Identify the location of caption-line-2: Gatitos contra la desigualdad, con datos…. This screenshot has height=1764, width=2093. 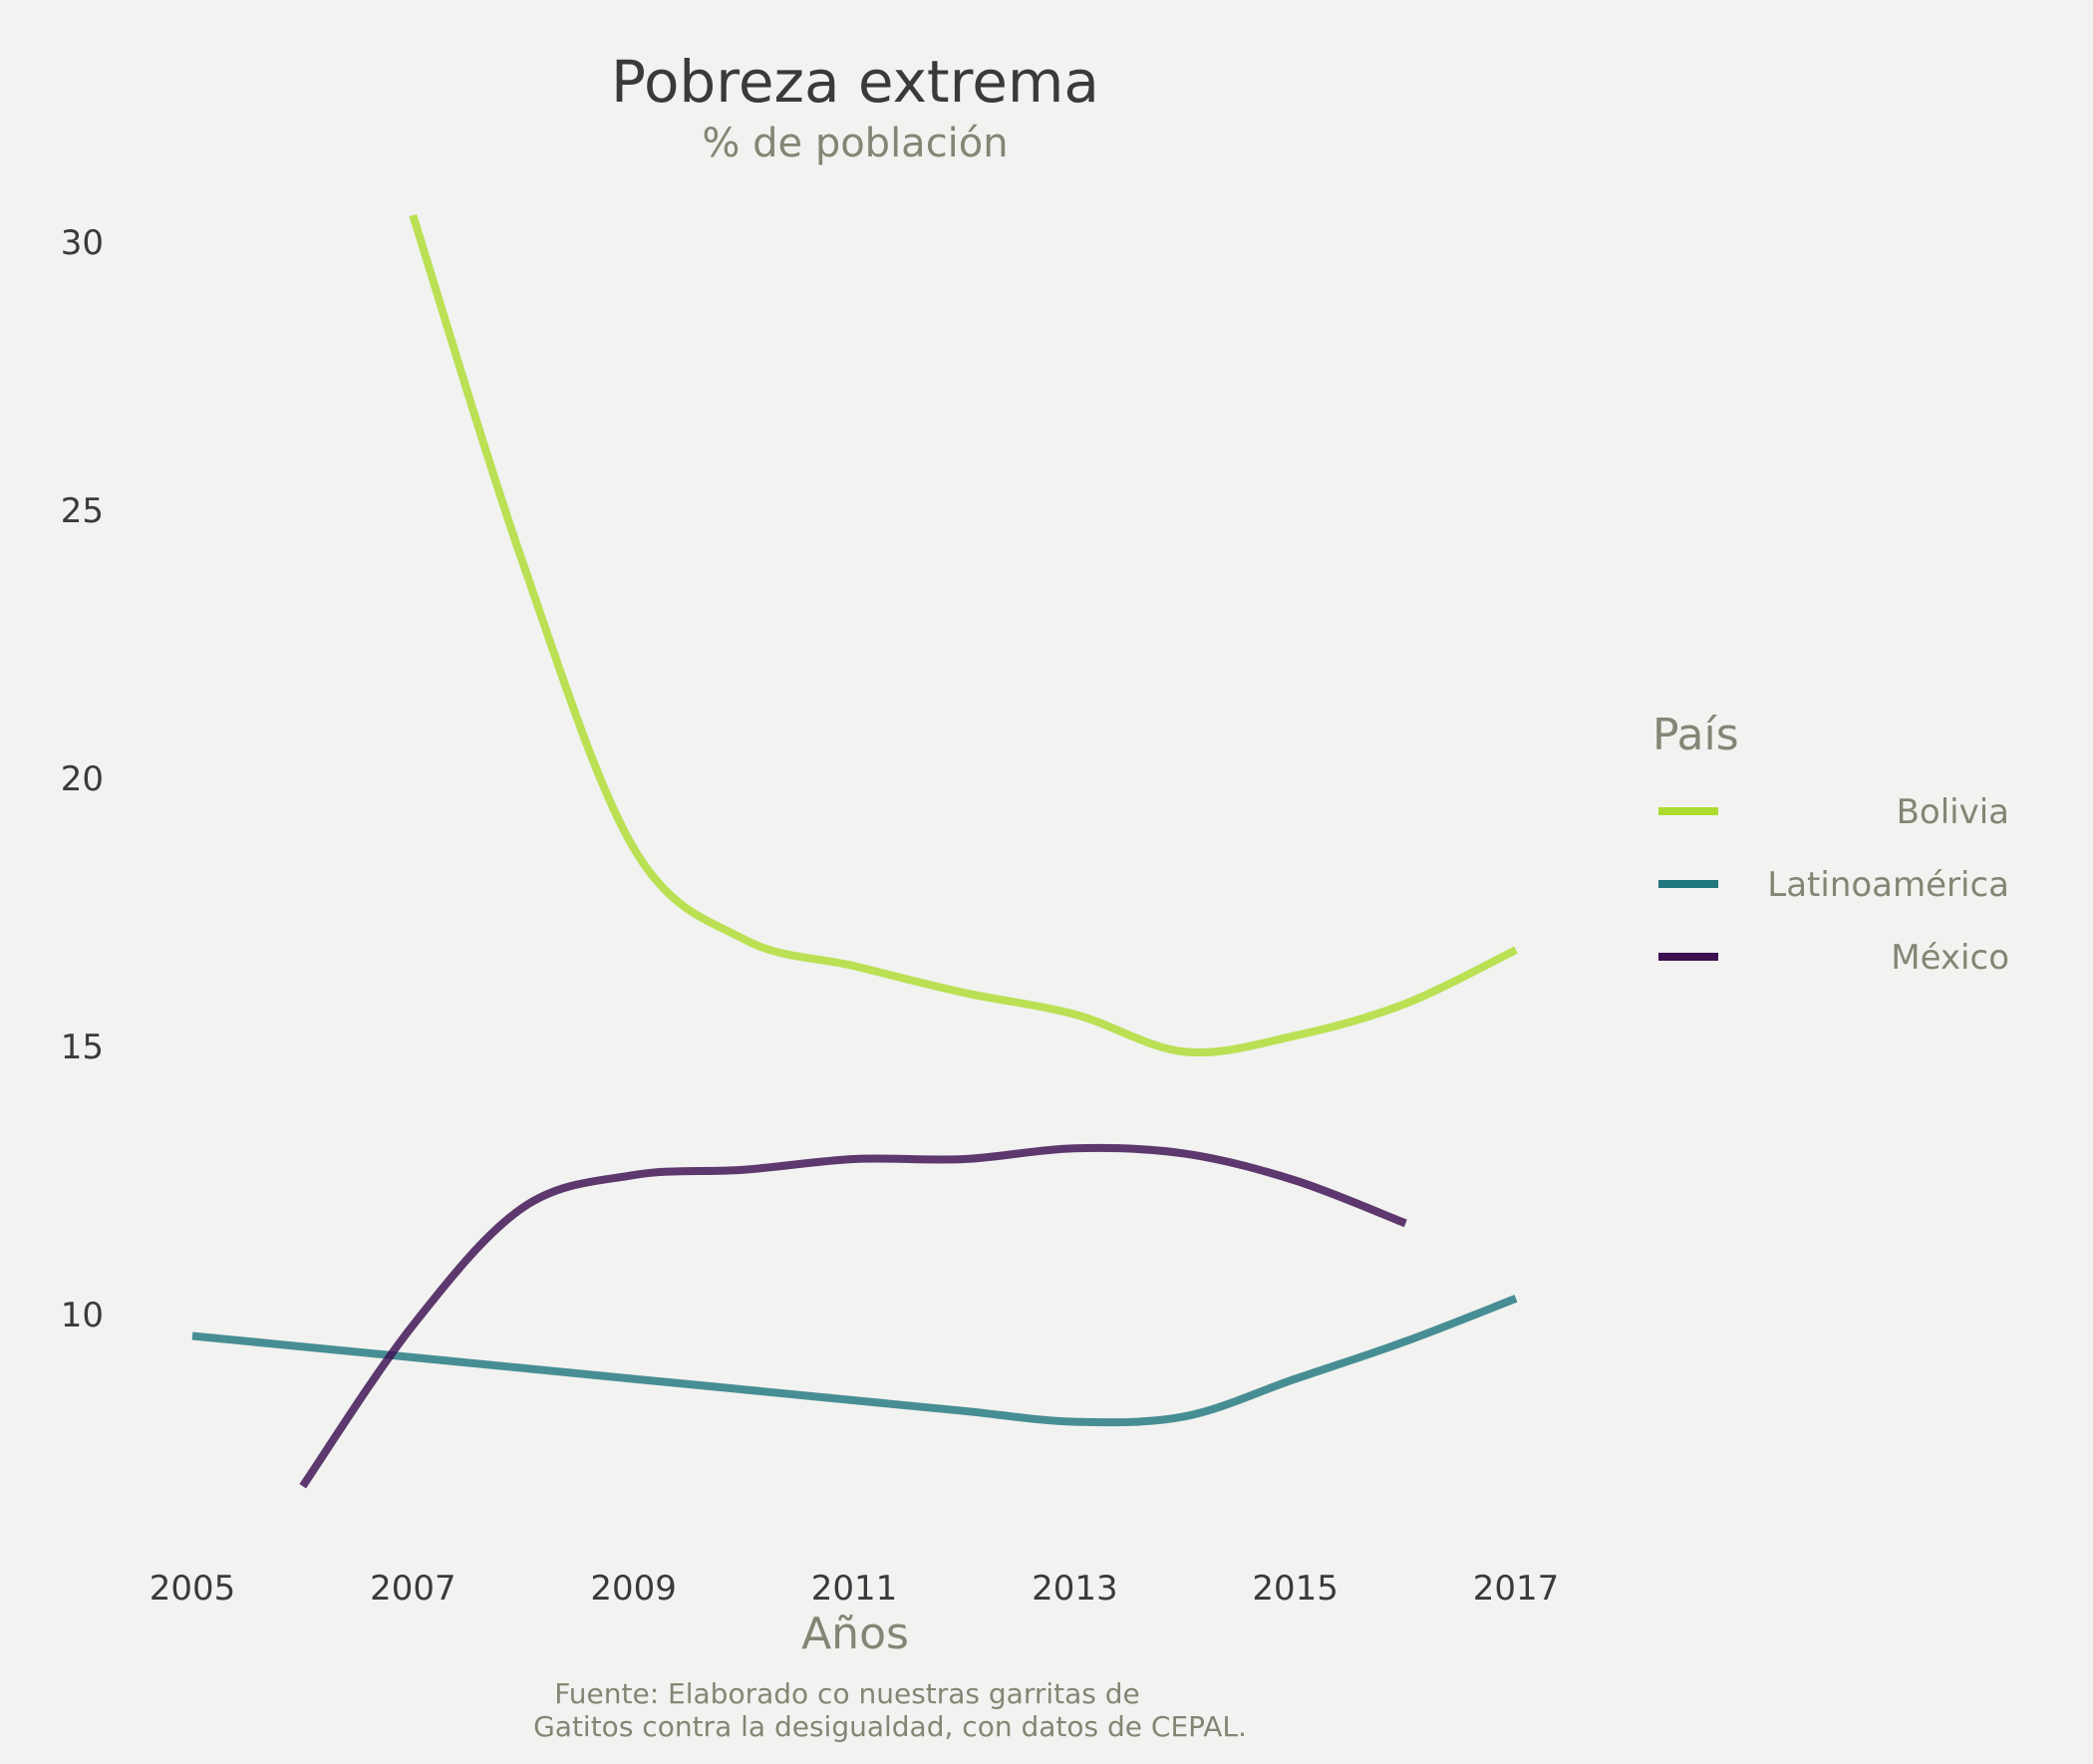
(890, 1726).